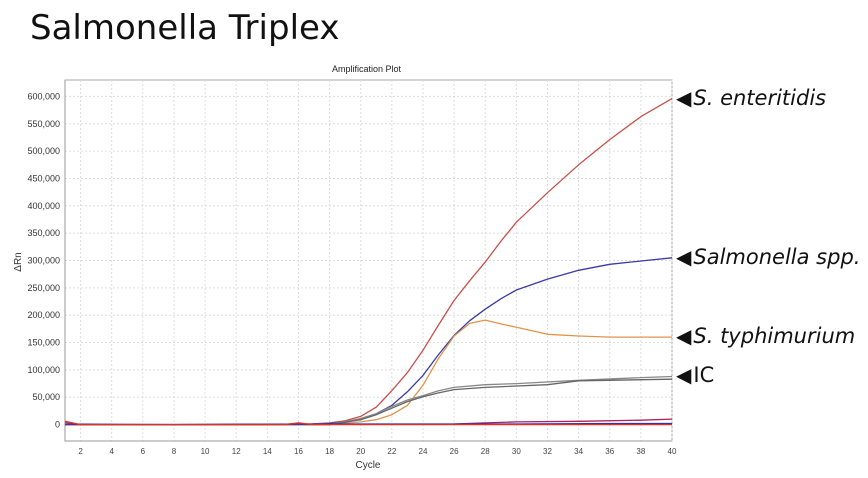  I want to click on annotation-label: Salmonella spp., so click(777, 257).